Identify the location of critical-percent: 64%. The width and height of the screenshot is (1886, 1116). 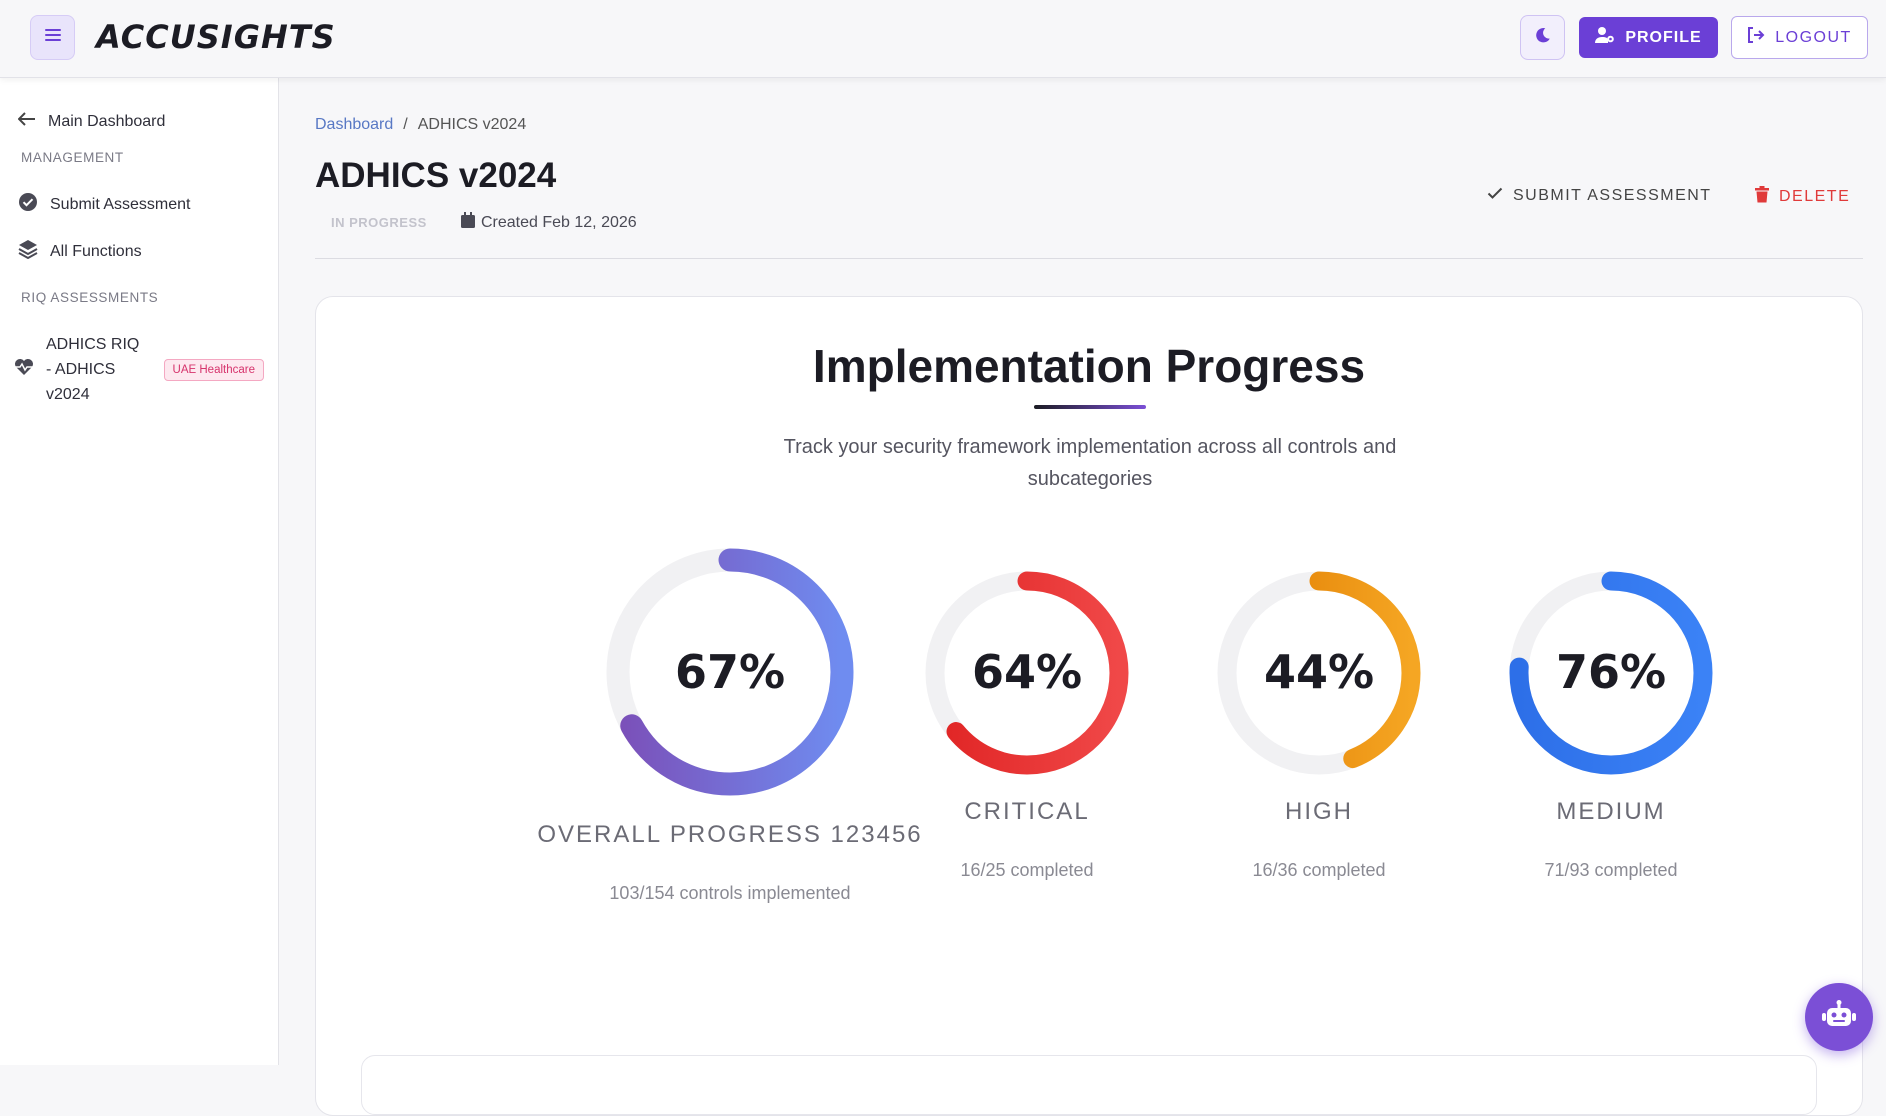
(1027, 672).